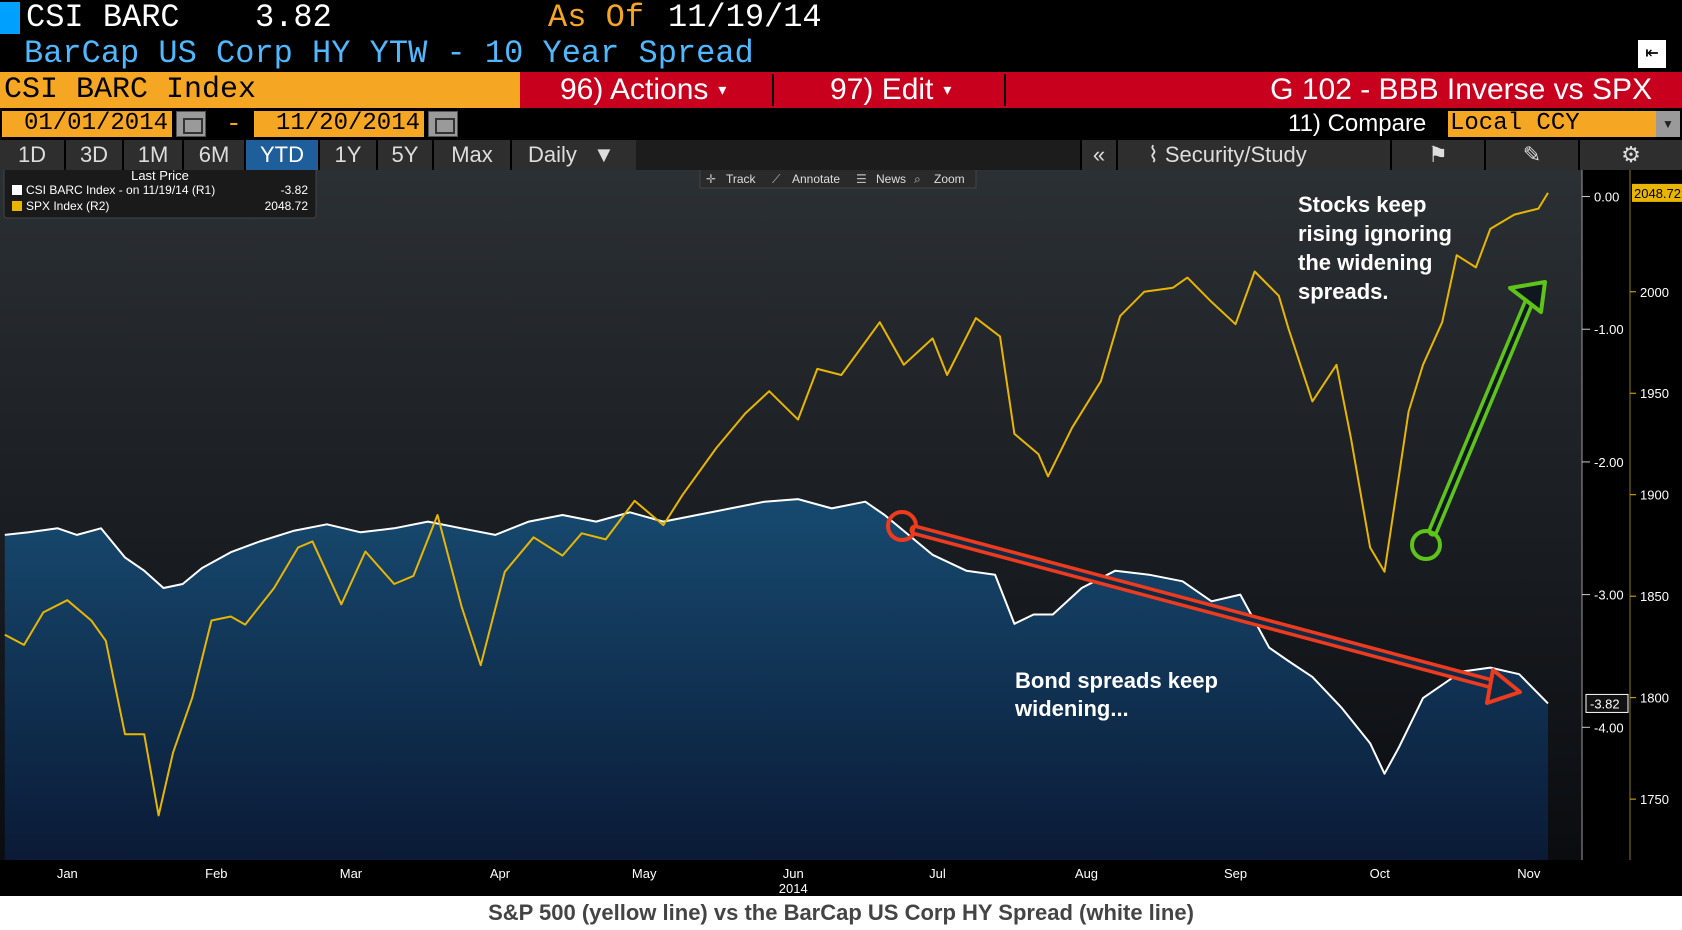  I want to click on collapse-icon: «, so click(1098, 155).